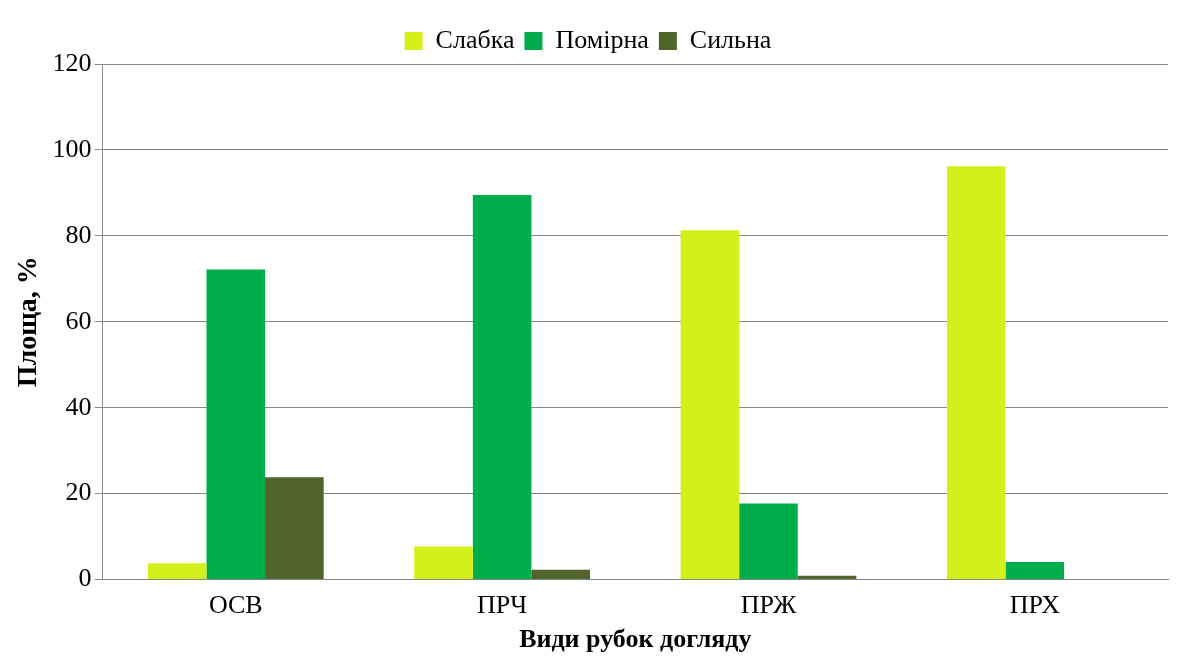 This screenshot has width=1197, height=666. Describe the element at coordinates (72, 148) in the screenshot. I see `y-tick-label: 100` at that location.